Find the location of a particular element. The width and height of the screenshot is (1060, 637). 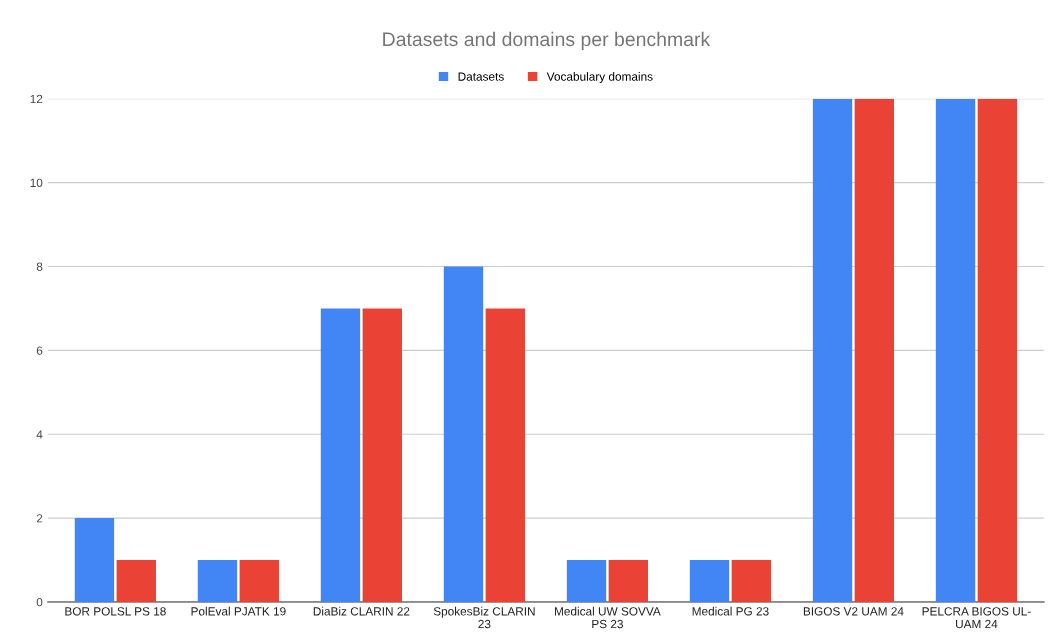

legend-label: Vocabulary domains is located at coordinates (599, 78).